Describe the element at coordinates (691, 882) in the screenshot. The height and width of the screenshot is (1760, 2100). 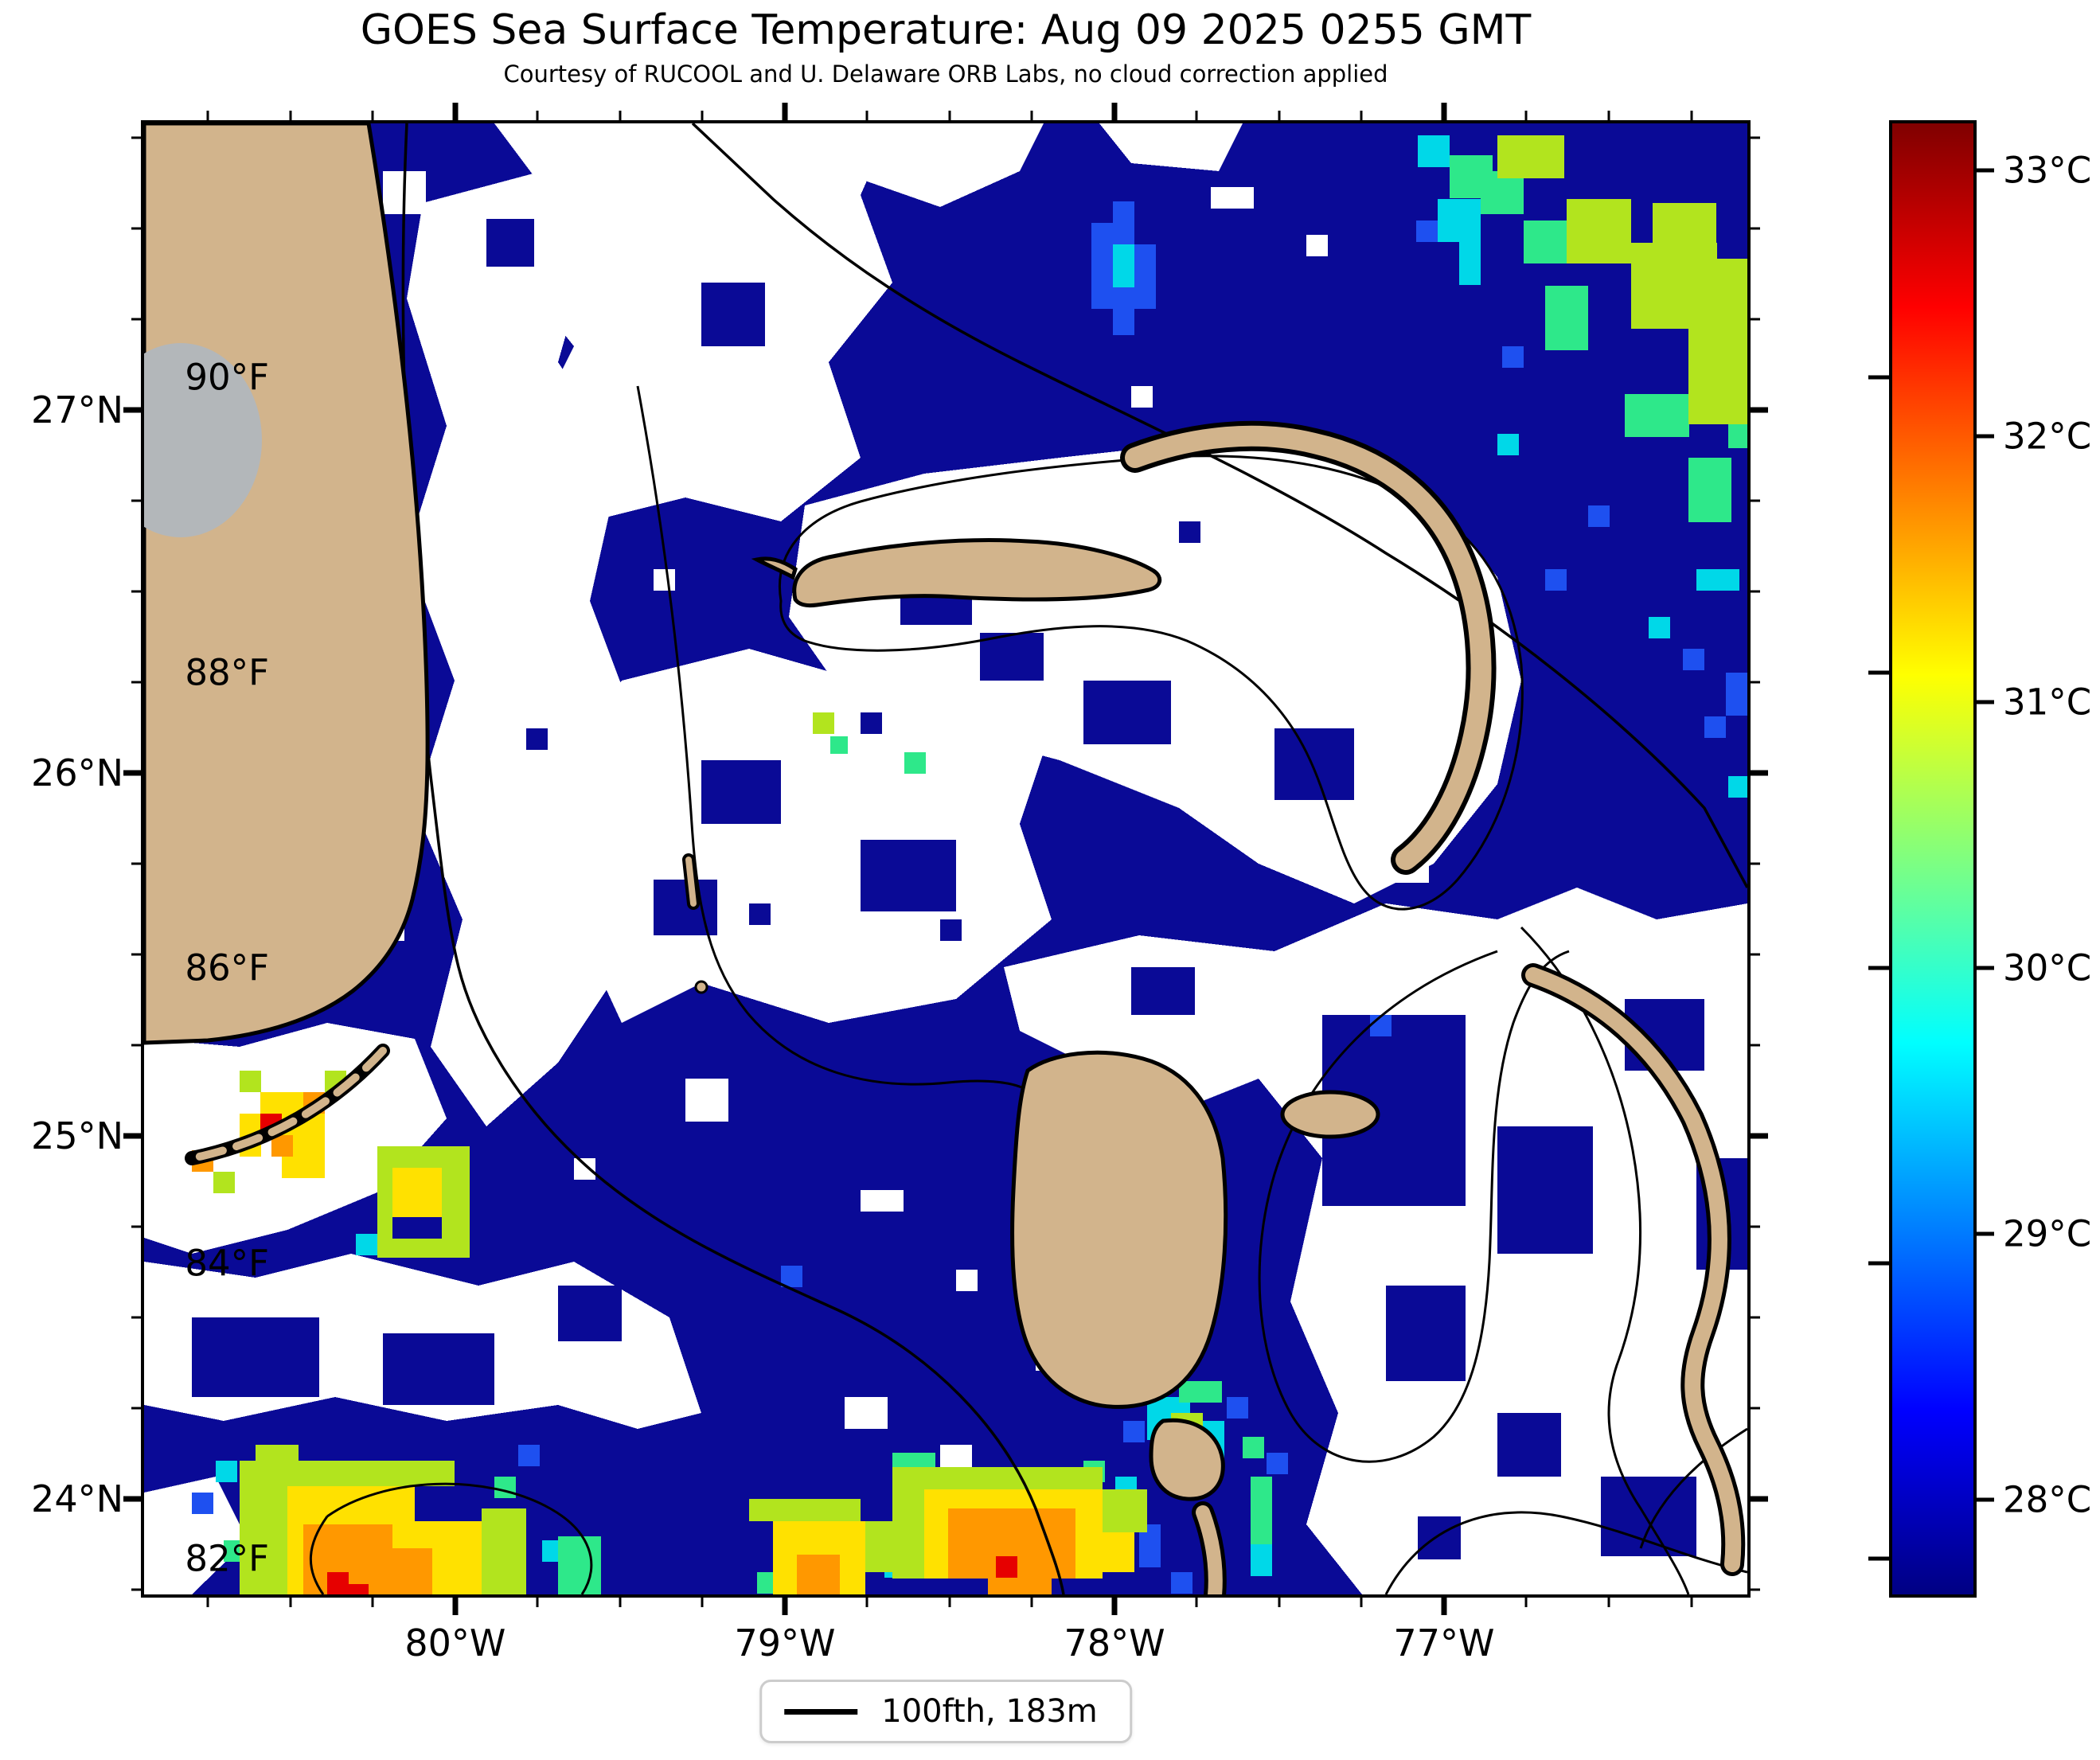
I see `bimini-islands` at that location.